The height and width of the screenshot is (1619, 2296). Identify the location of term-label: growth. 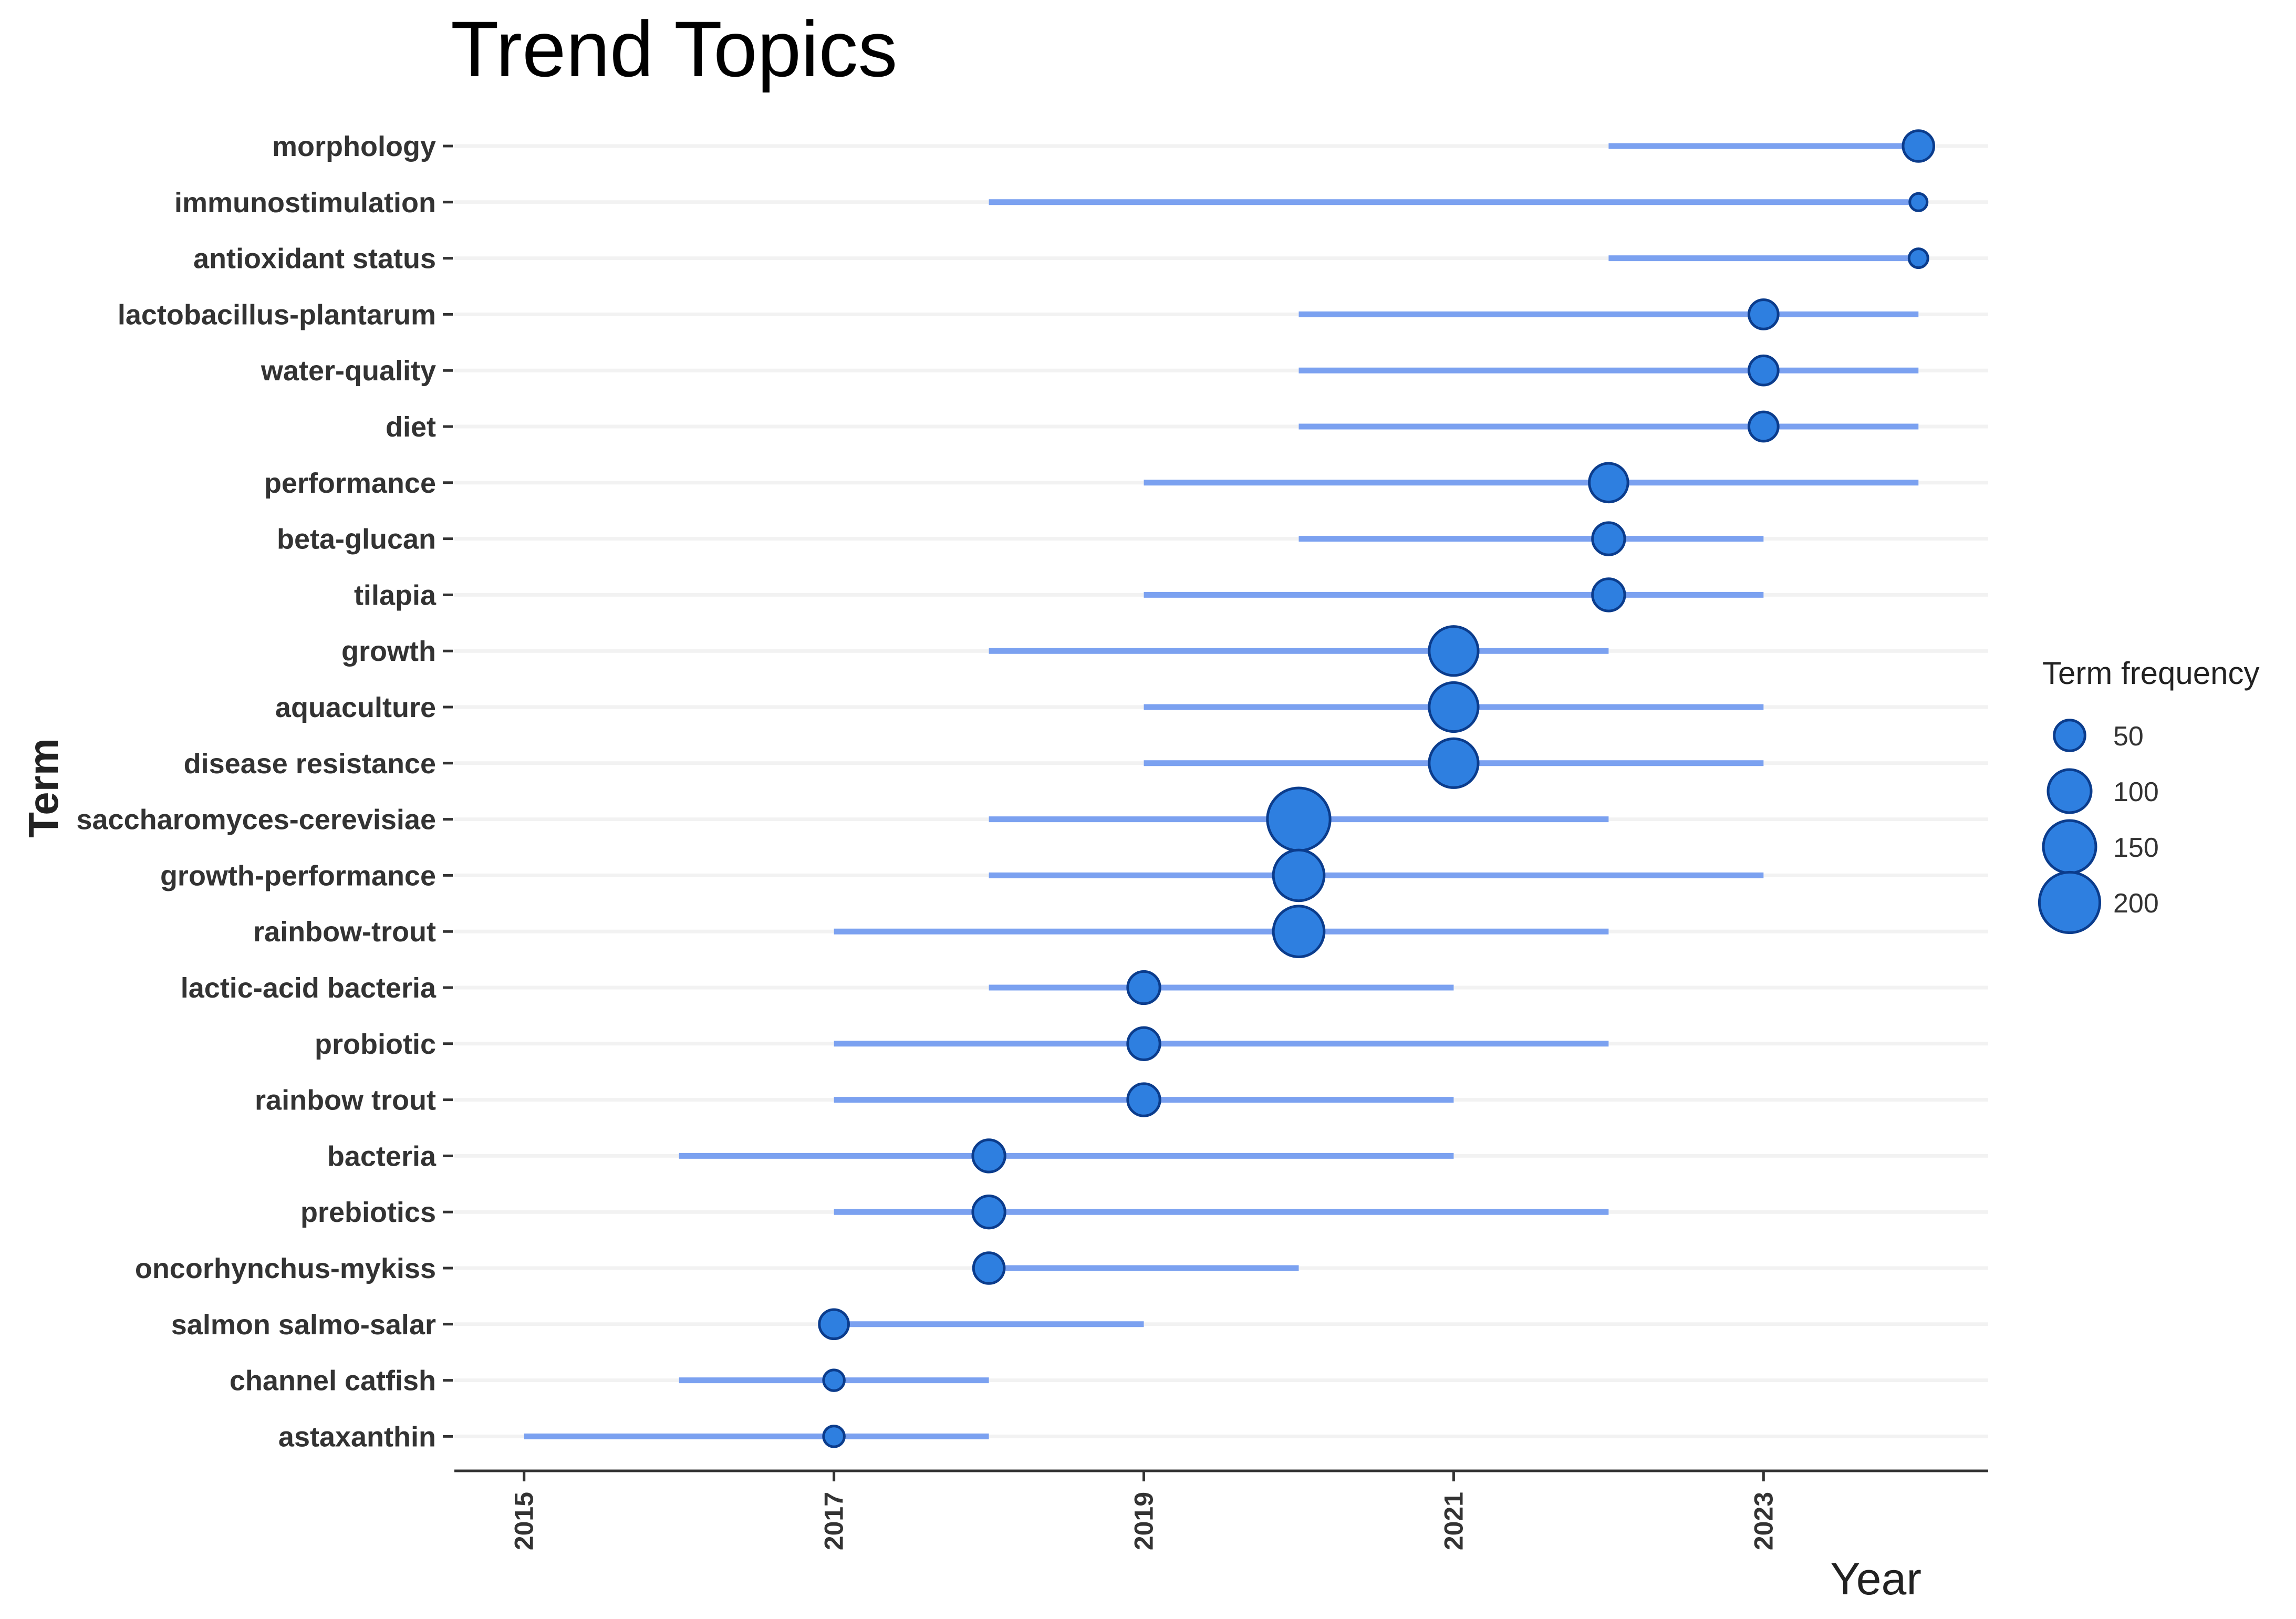
(388, 651).